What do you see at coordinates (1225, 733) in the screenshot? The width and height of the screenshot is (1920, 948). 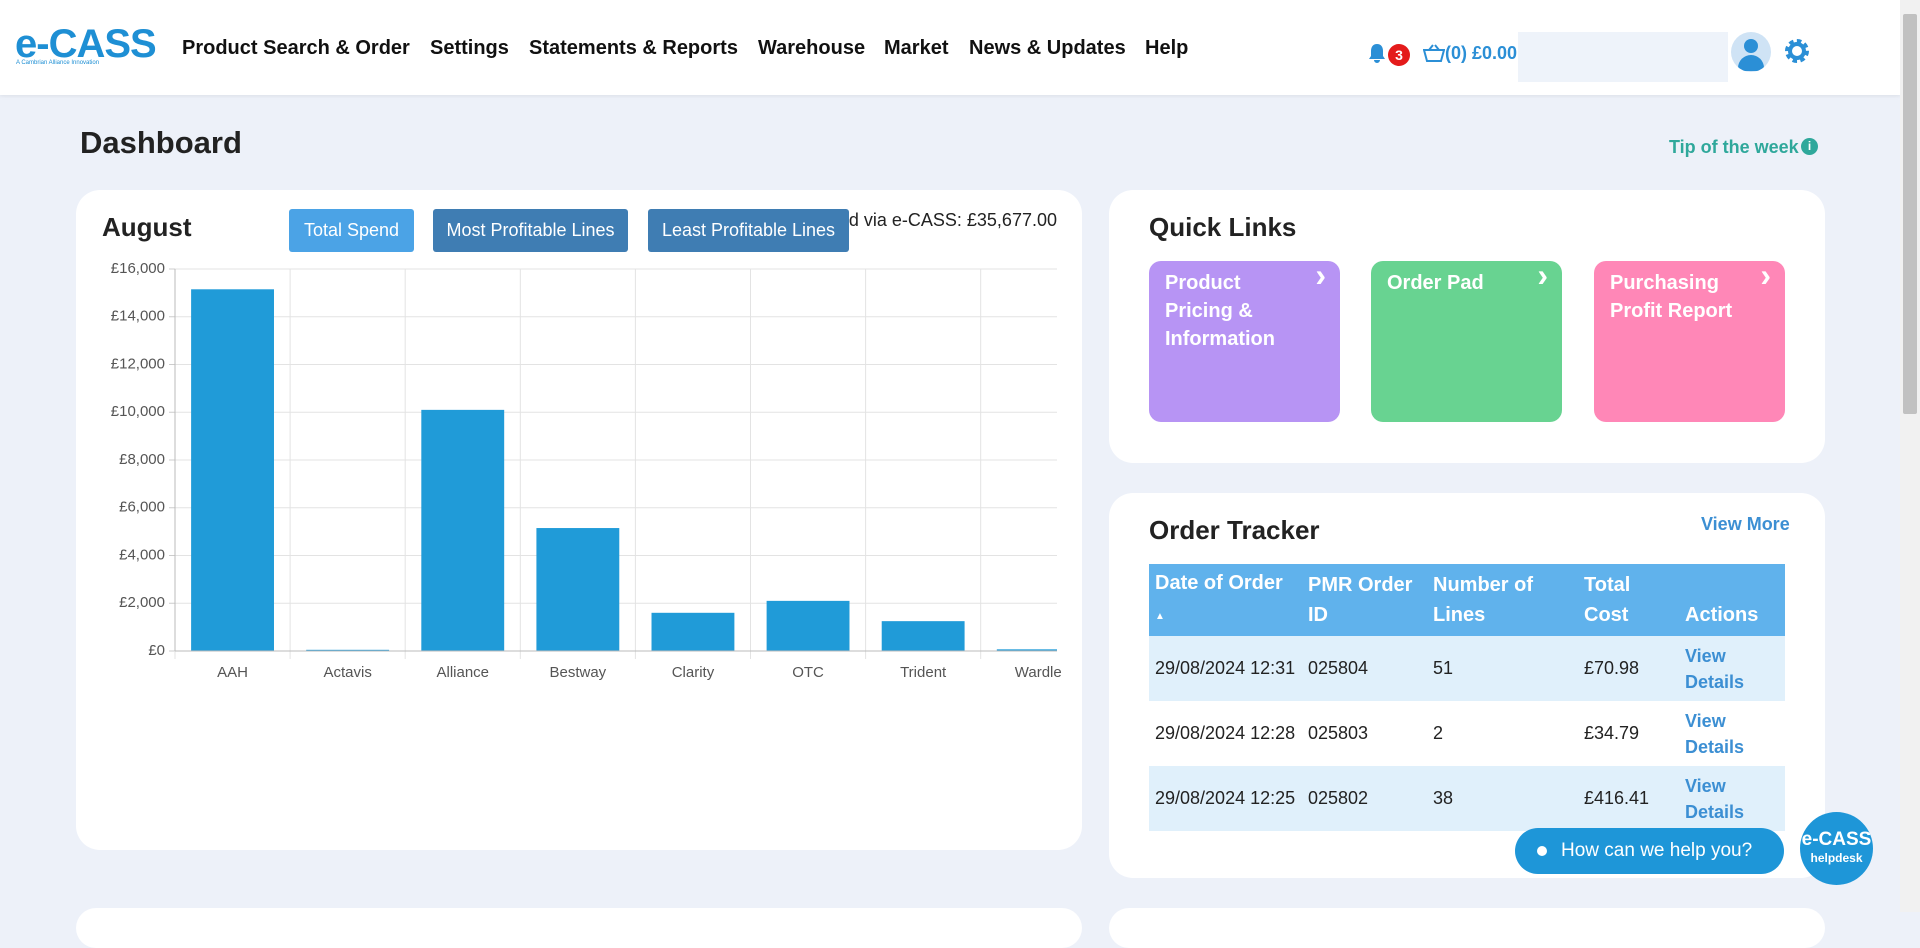 I see `table-cell: 29/08/2024 12:28` at bounding box center [1225, 733].